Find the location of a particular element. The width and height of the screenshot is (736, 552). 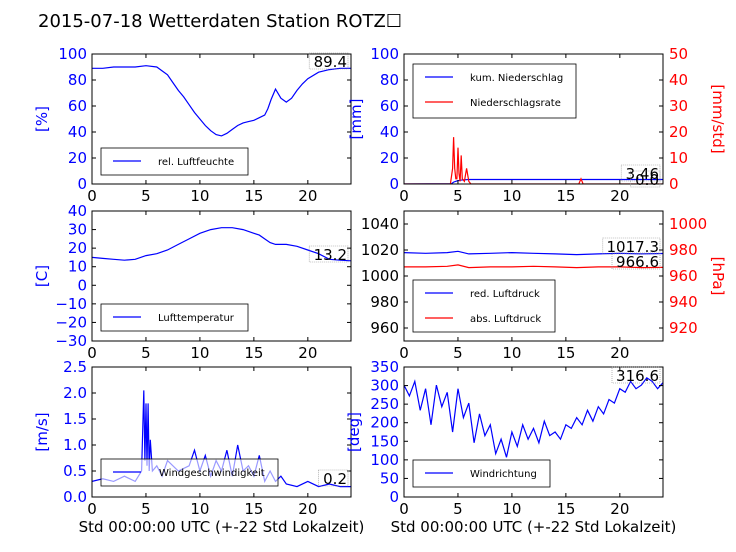

legend-winddir: Windrichtung is located at coordinates (481, 473).